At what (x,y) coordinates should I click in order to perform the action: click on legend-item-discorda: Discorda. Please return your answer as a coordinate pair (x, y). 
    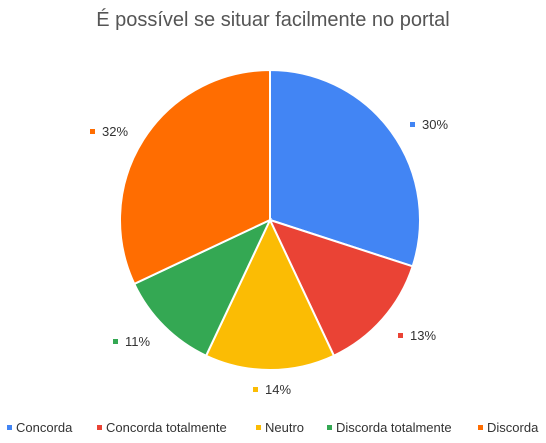
    Looking at the image, I should click on (513, 427).